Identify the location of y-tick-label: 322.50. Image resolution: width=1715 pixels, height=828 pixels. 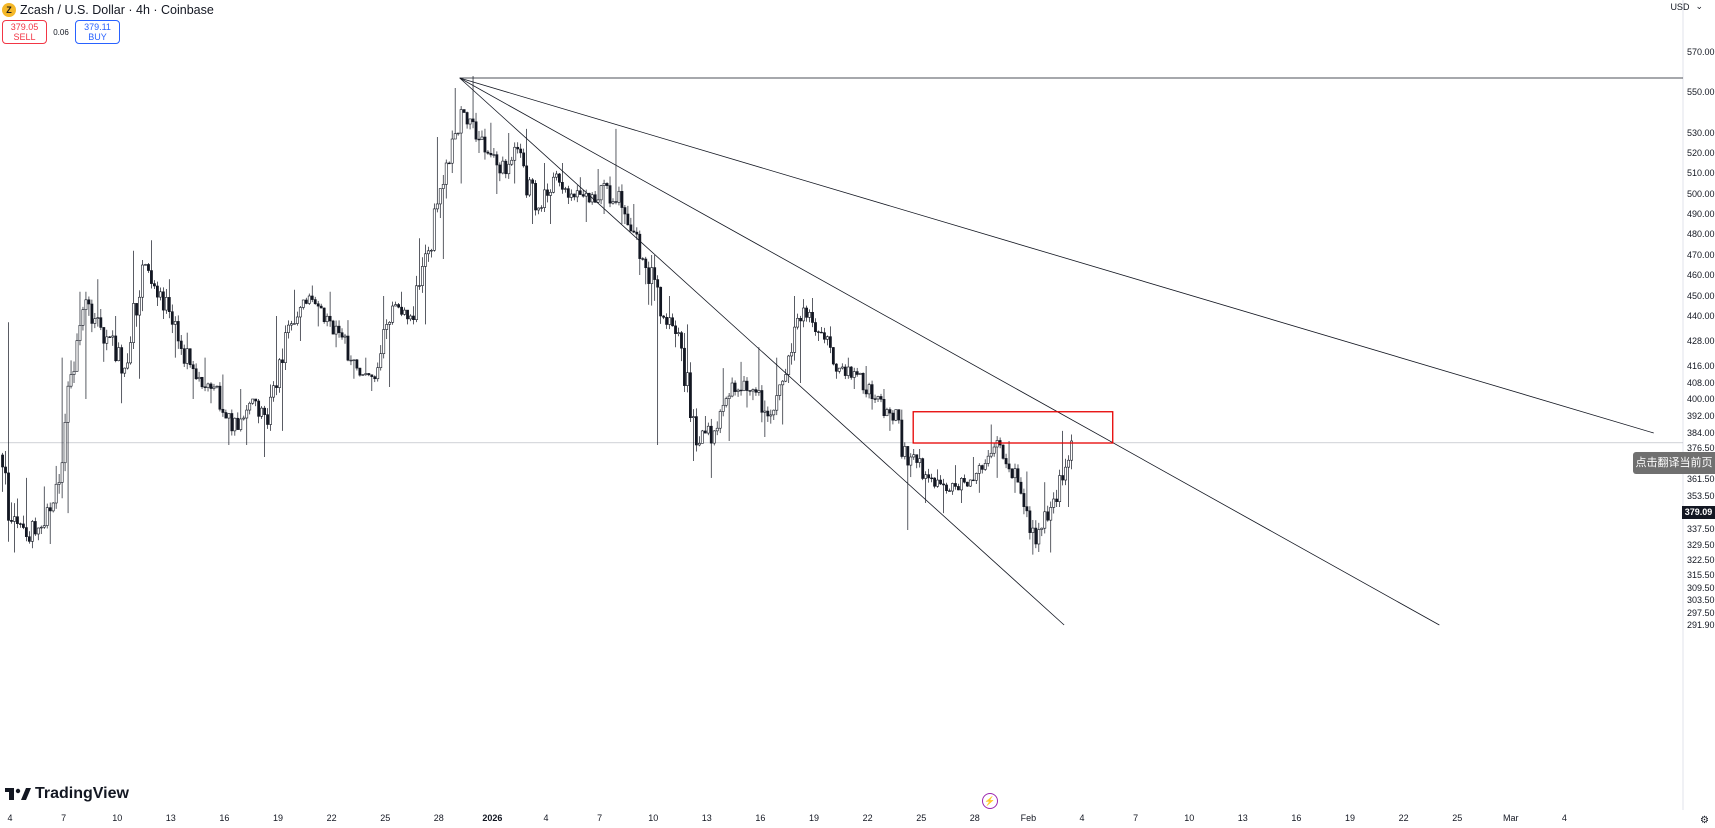
(1701, 560).